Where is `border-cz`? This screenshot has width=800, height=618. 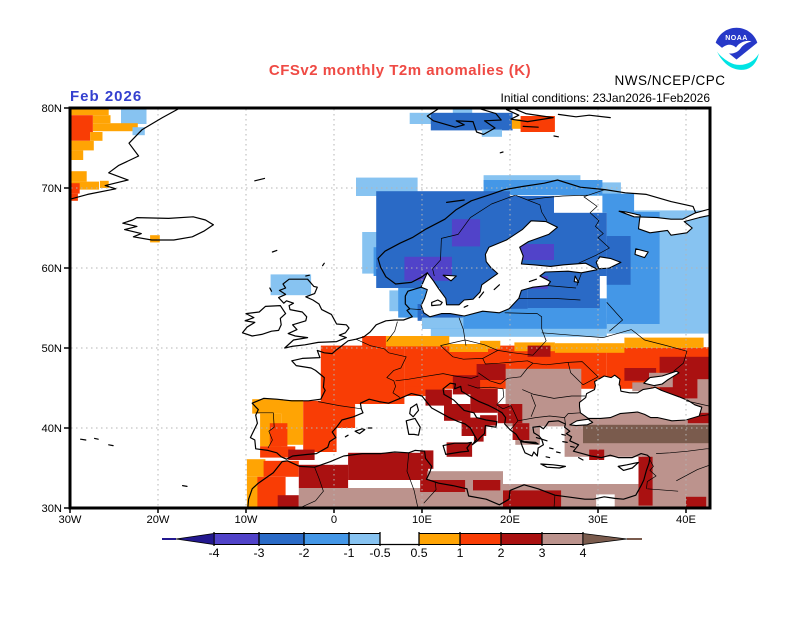 border-cz is located at coordinates (469, 349).